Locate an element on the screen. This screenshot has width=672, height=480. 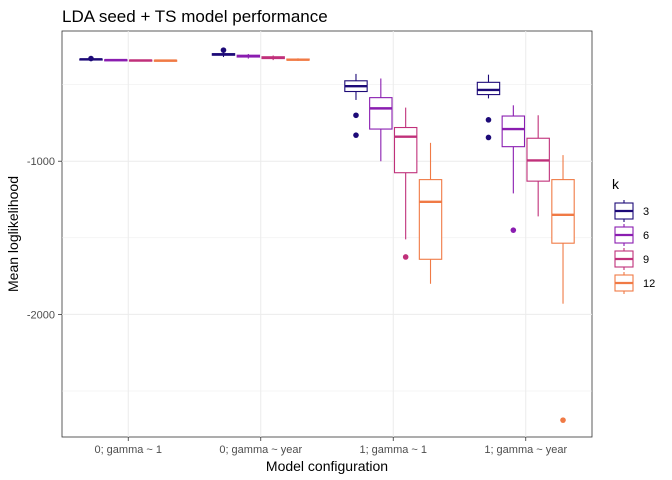
legend-item-k9: 9 is located at coordinates (631, 259).